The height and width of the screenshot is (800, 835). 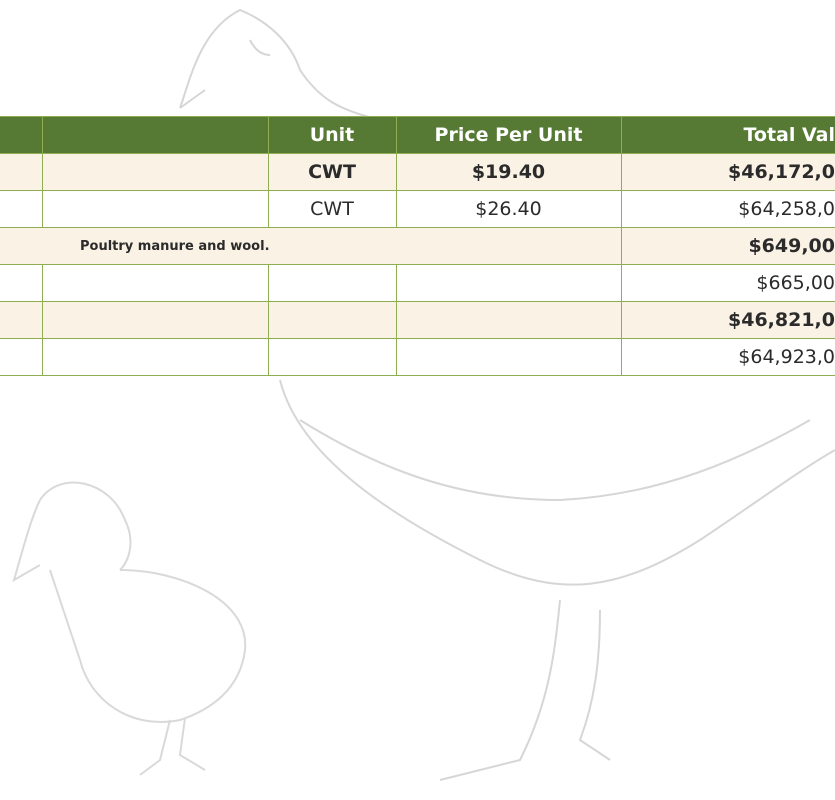 I want to click on table-row: $665,00, so click(x=417, y=283).